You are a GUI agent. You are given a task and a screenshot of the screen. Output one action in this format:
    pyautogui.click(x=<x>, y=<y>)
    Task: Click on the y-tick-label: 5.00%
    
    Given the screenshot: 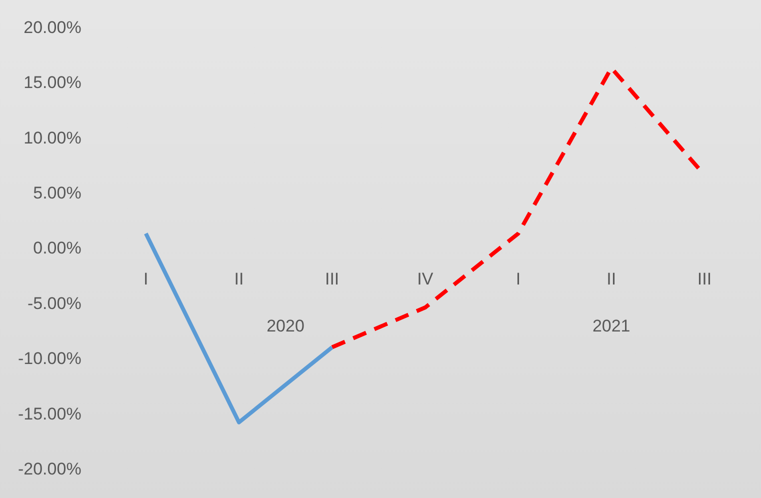 What is the action you would take?
    pyautogui.click(x=57, y=192)
    